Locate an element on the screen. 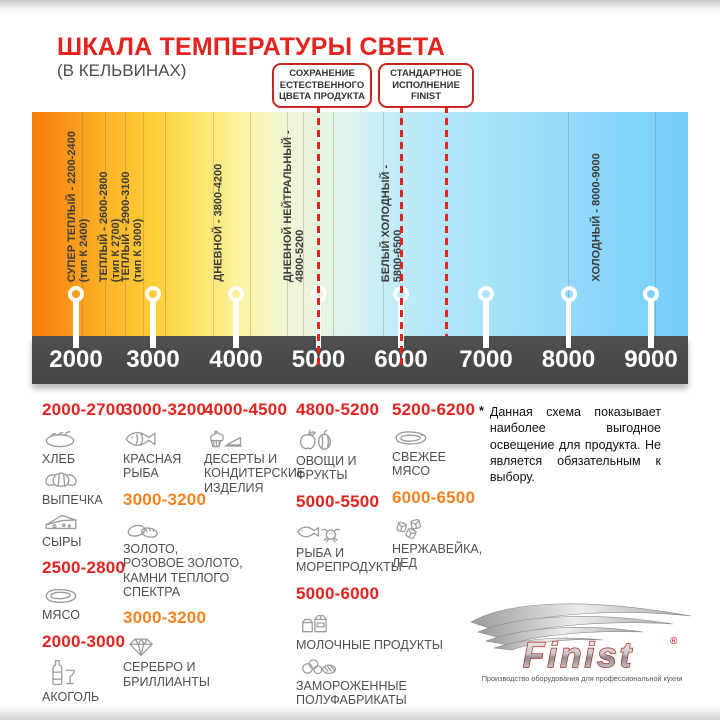 Image resolution: width=720 pixels, height=720 pixels. kelvin-range-header: 2000-3000 is located at coordinates (84, 641).